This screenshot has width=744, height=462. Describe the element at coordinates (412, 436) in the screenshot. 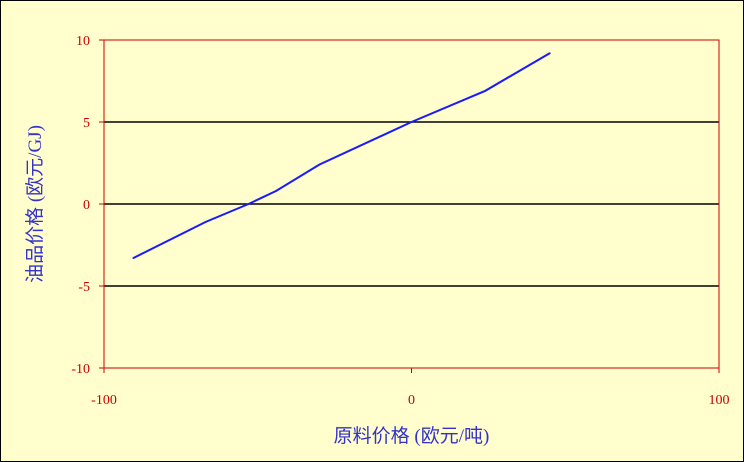

I see `x-axis-label: 原料价格 (欧元/吨)` at that location.